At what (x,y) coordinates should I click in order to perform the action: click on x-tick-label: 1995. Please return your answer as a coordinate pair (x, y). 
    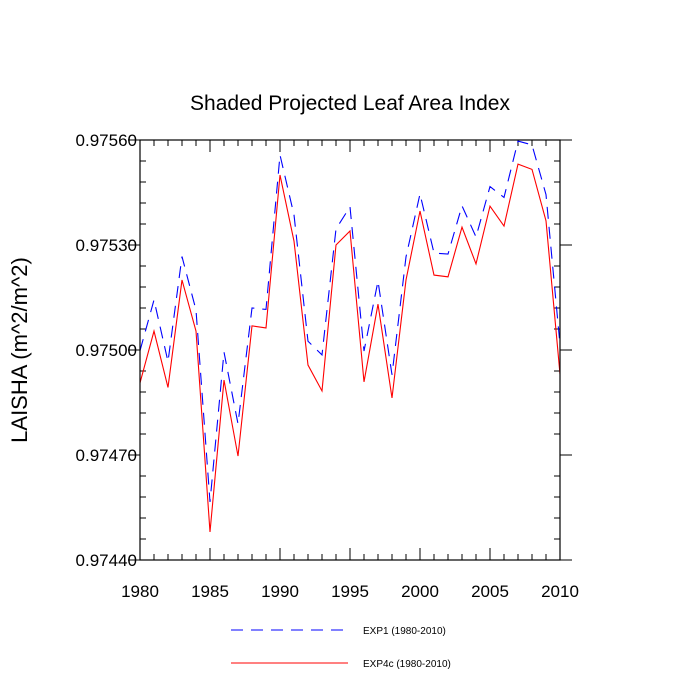
    Looking at the image, I should click on (350, 591).